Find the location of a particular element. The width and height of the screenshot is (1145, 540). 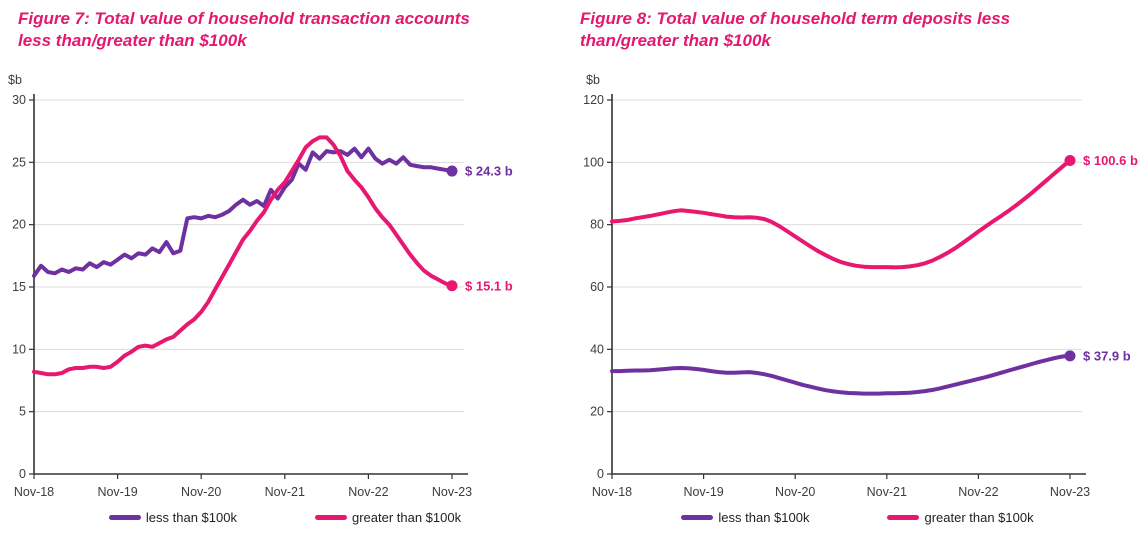

y-tick-label: 40 is located at coordinates (597, 349).